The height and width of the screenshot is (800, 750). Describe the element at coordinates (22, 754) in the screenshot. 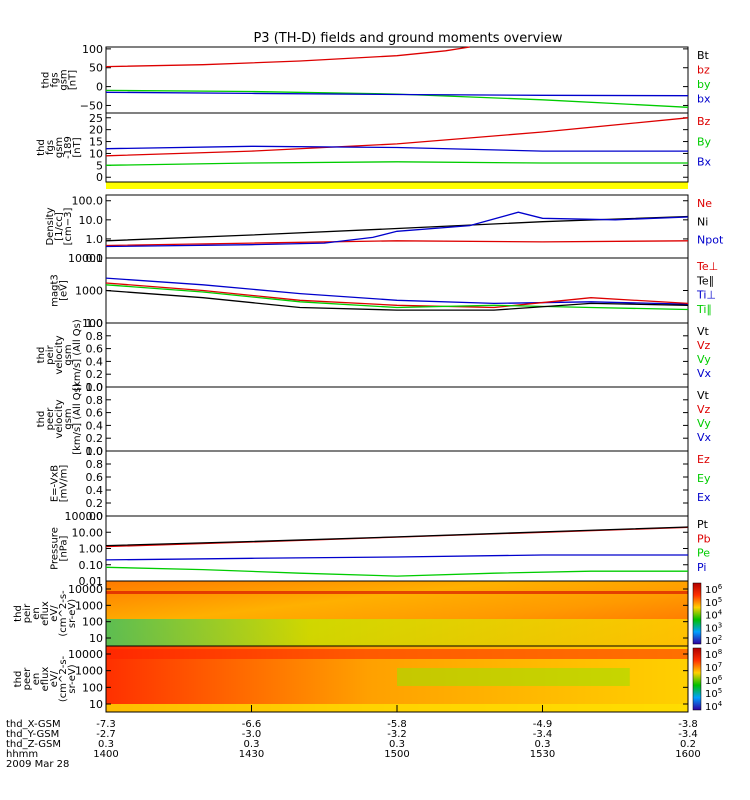

I see `x-row-label: hhmm` at that location.